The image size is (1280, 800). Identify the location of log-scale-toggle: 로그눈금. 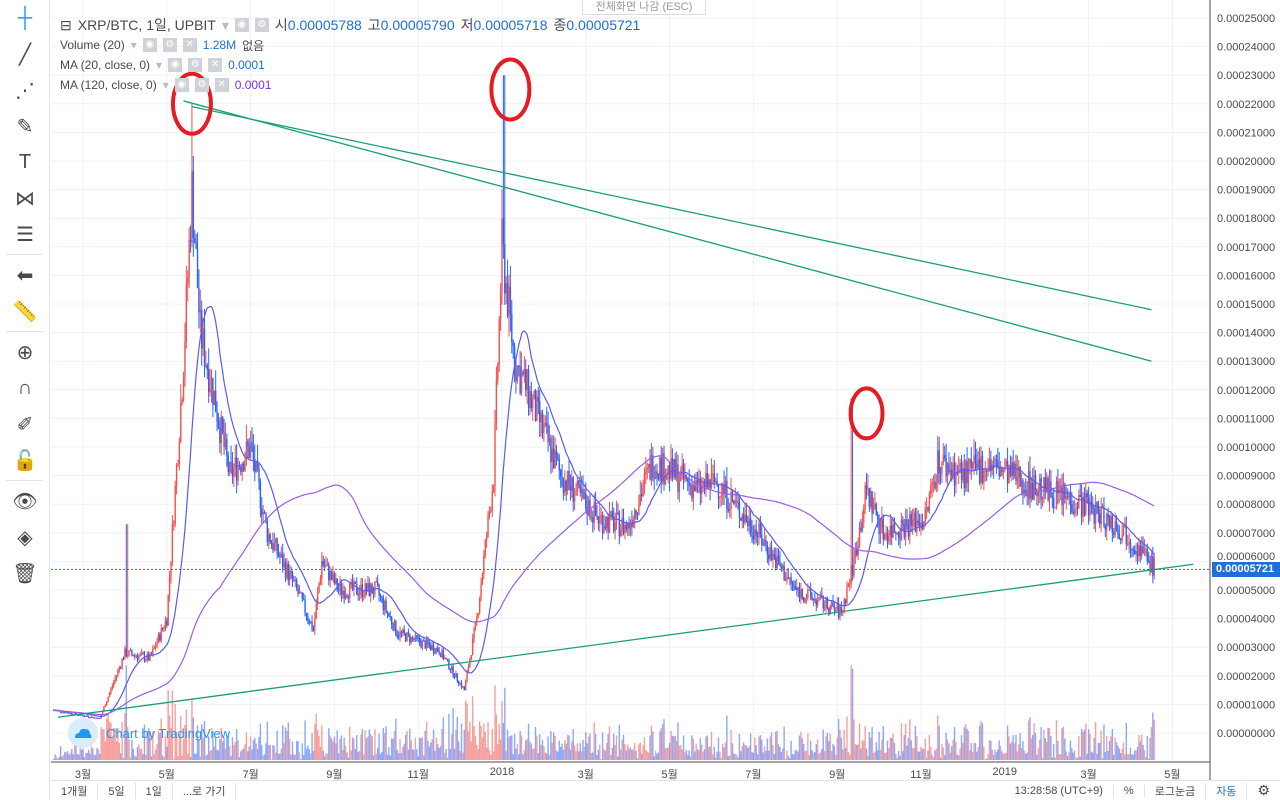
(1176, 790).